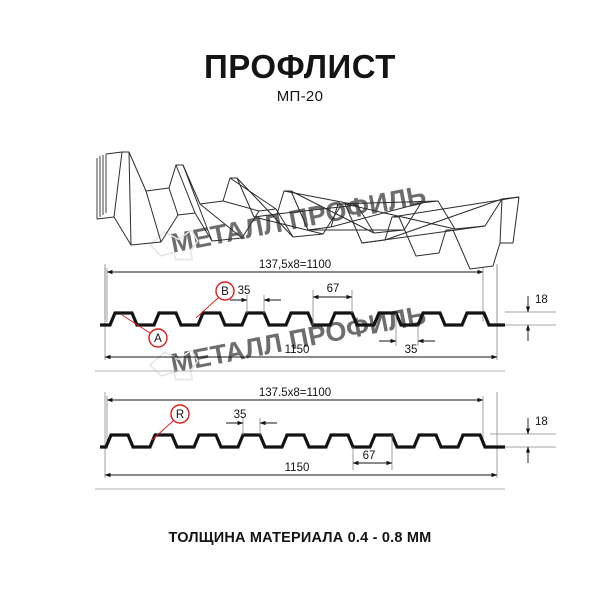 This screenshot has width=600, height=600. Describe the element at coordinates (501, 221) in the screenshot. I see `iso-right-end-cap-inner` at that location.